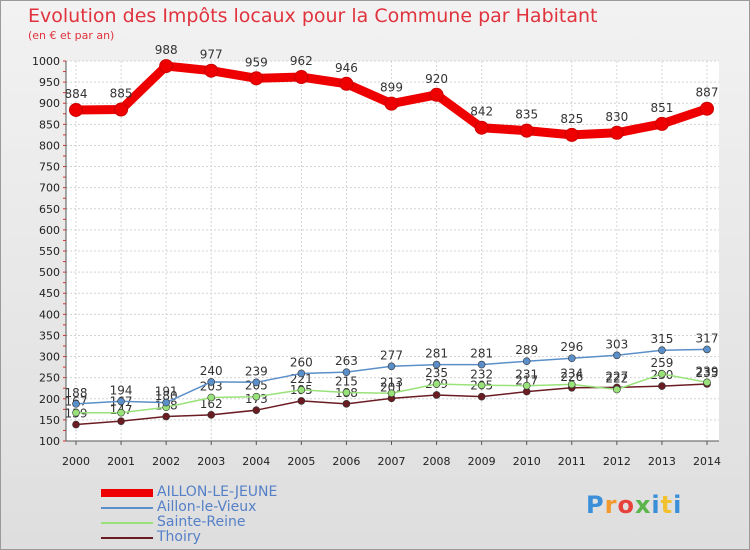  I want to click on data-label: 962, so click(301, 61).